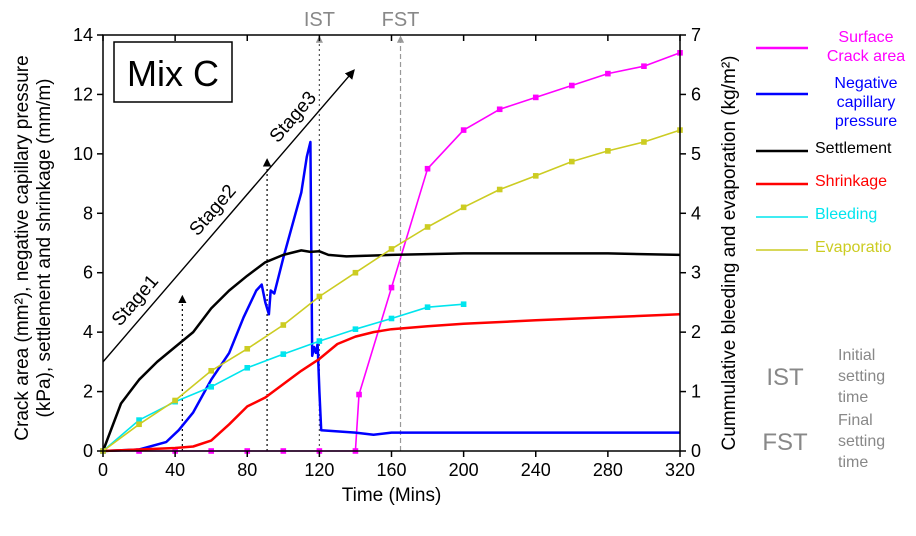 The height and width of the screenshot is (536, 916). What do you see at coordinates (696, 35) in the screenshot?
I see `y-right-tick-label: 7` at bounding box center [696, 35].